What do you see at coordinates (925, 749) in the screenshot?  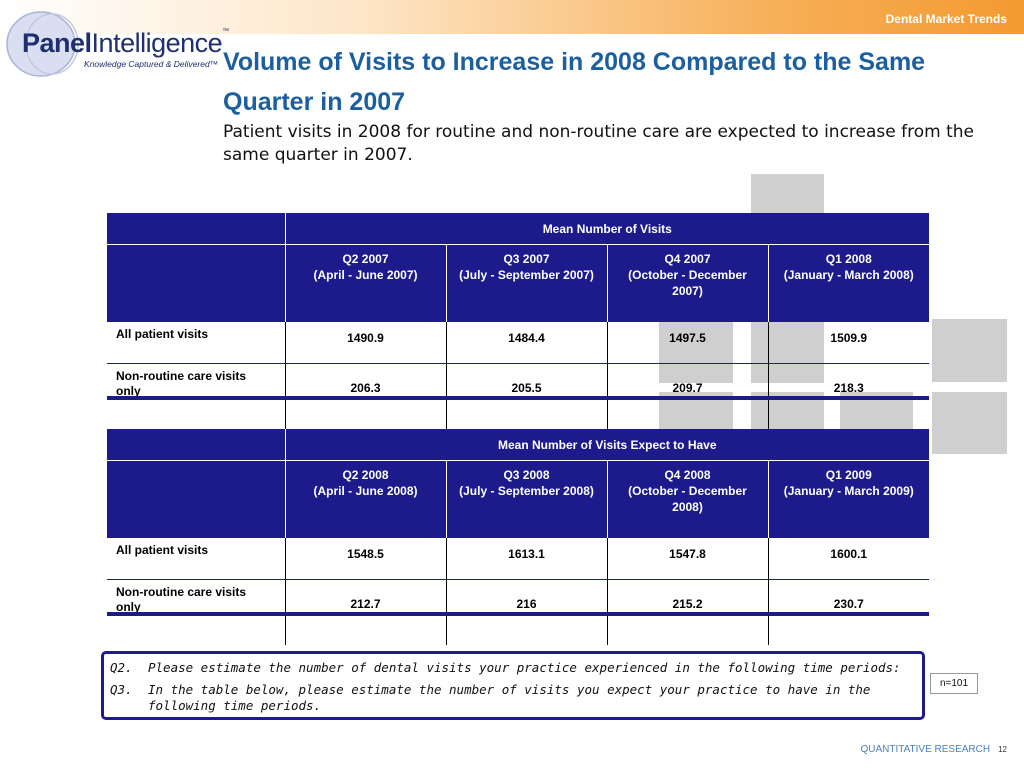 I see `footer-label: QUANTITATIVE RESEARCH` at bounding box center [925, 749].